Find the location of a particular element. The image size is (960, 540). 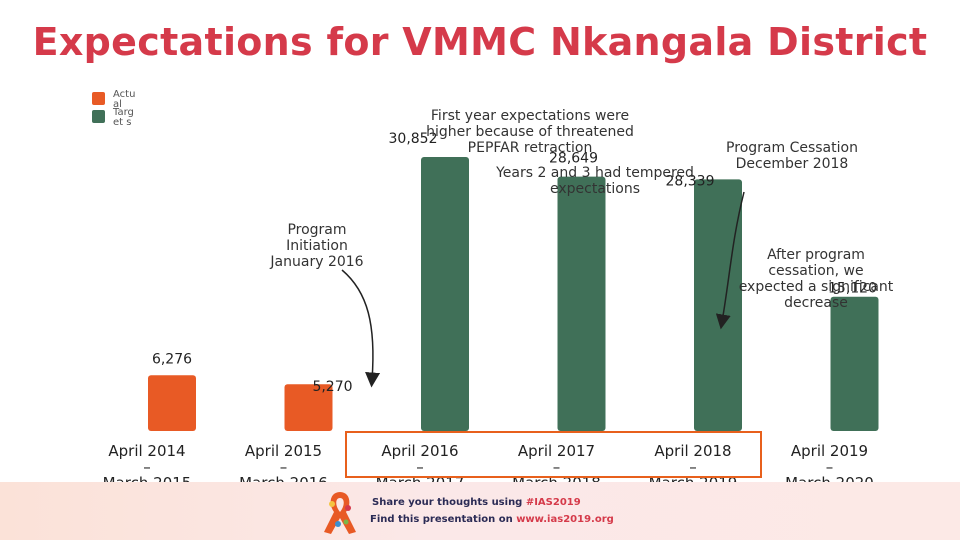

x-tick-label-0-1: – is located at coordinates (147, 467).